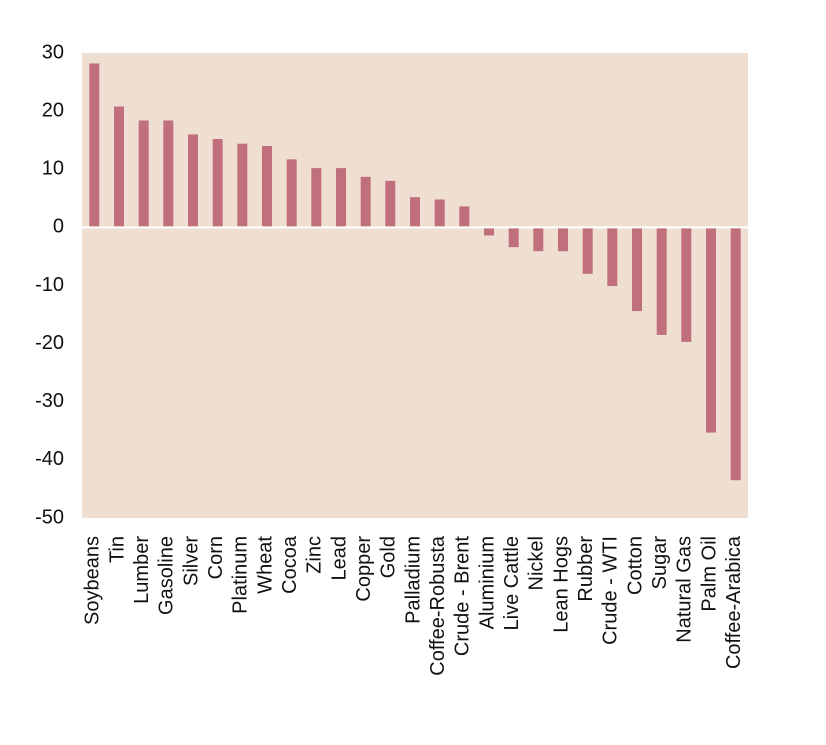 Image resolution: width=826 pixels, height=745 pixels. What do you see at coordinates (438, 605) in the screenshot?
I see `x-tick-label: Coffee-Robusta` at bounding box center [438, 605].